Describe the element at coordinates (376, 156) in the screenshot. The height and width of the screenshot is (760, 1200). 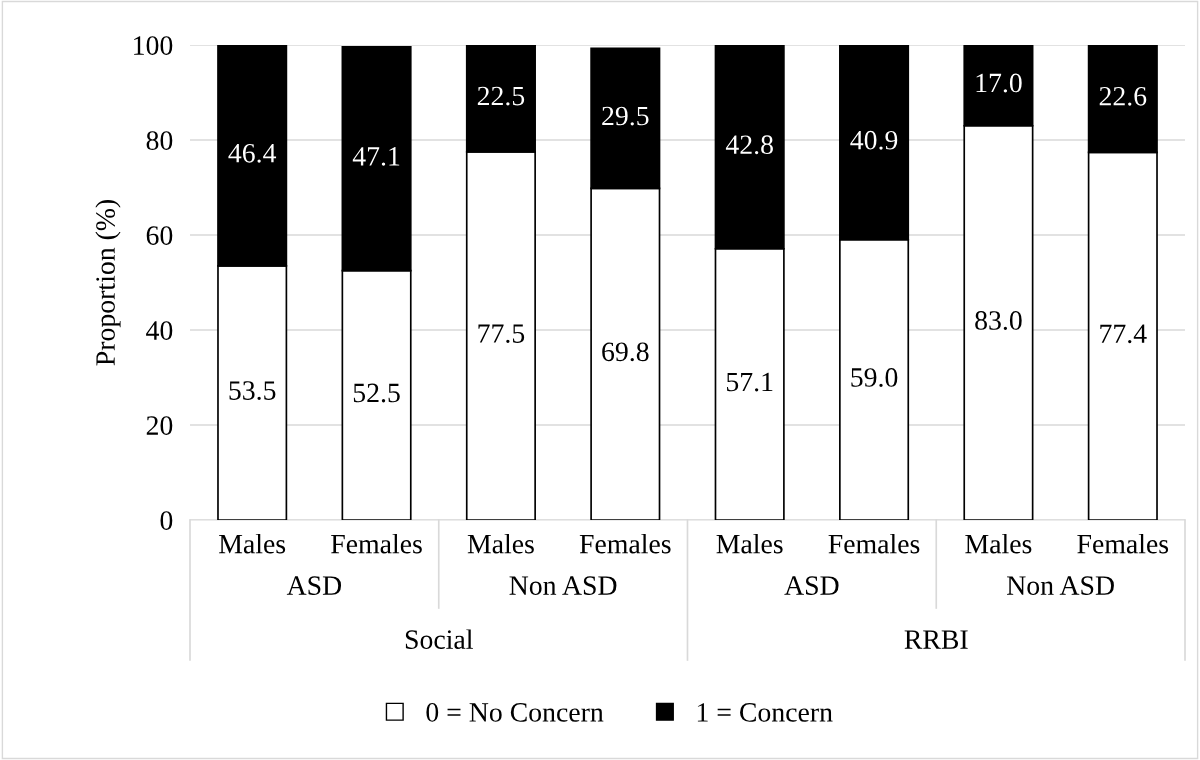
I see `data-label: 47.1` at that location.